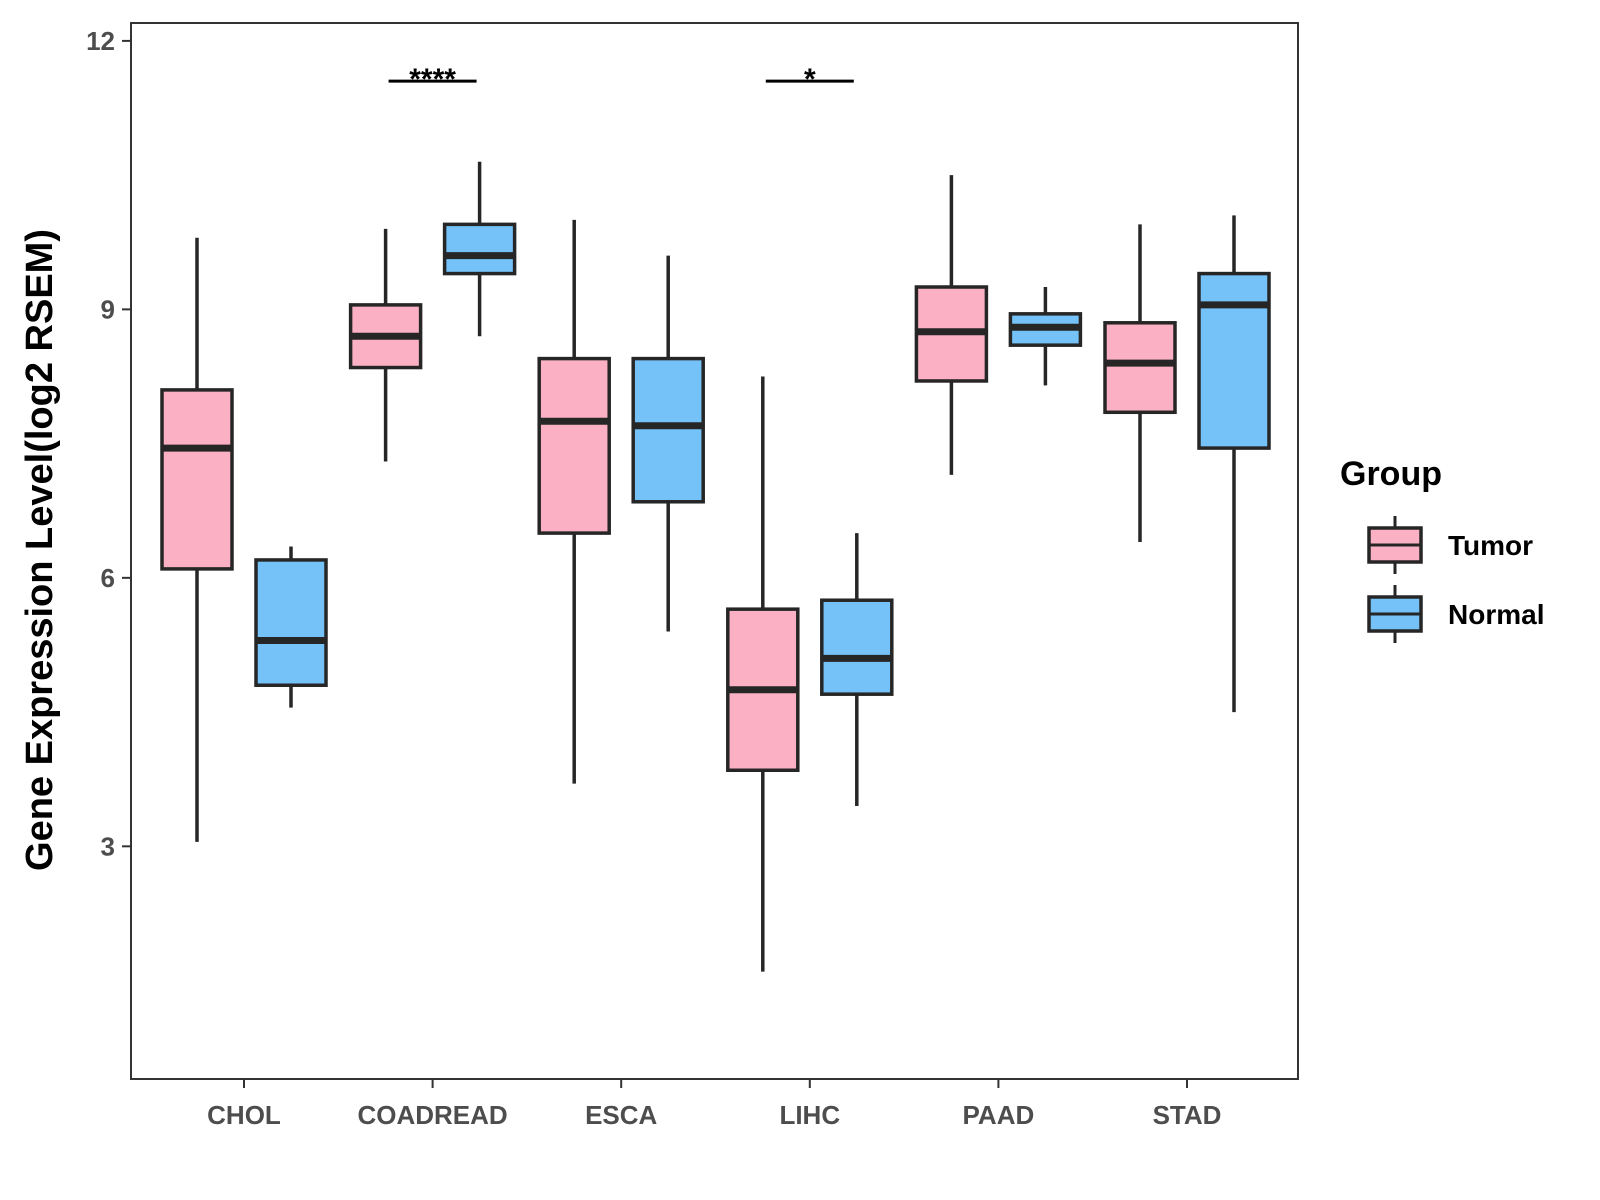 This screenshot has width=1600, height=1200. What do you see at coordinates (385, 345) in the screenshot?
I see `box-tumor-coadread` at bounding box center [385, 345].